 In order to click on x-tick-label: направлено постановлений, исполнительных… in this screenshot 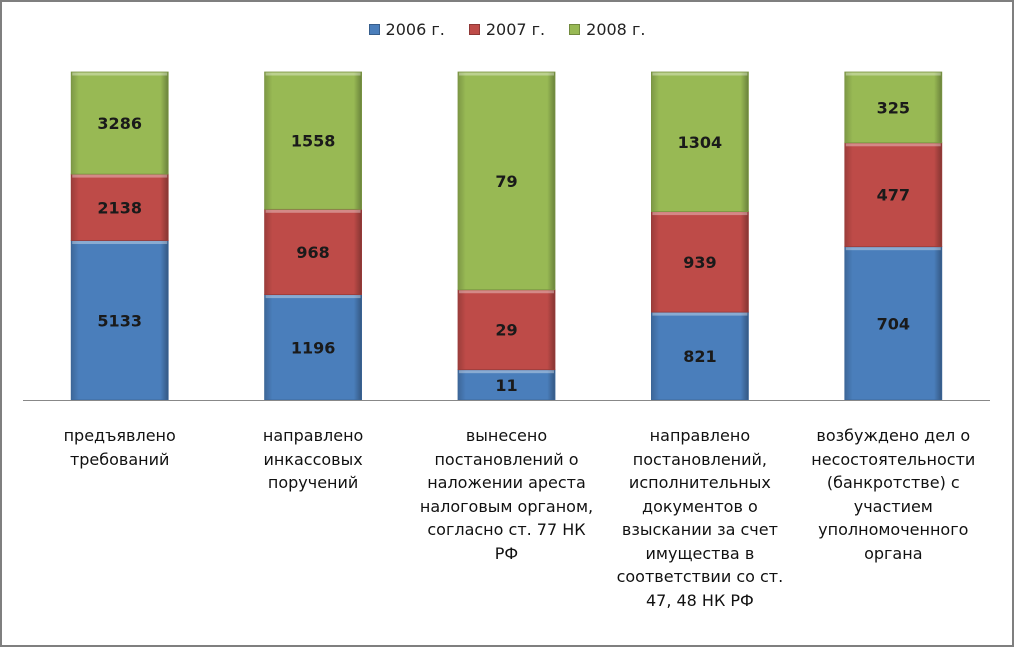, I will do `click(700, 518)`.